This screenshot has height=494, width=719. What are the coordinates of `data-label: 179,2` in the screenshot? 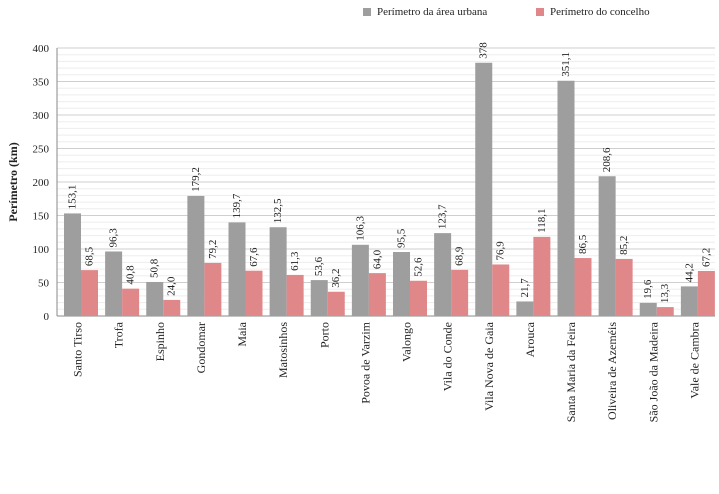 It's located at (196, 179).